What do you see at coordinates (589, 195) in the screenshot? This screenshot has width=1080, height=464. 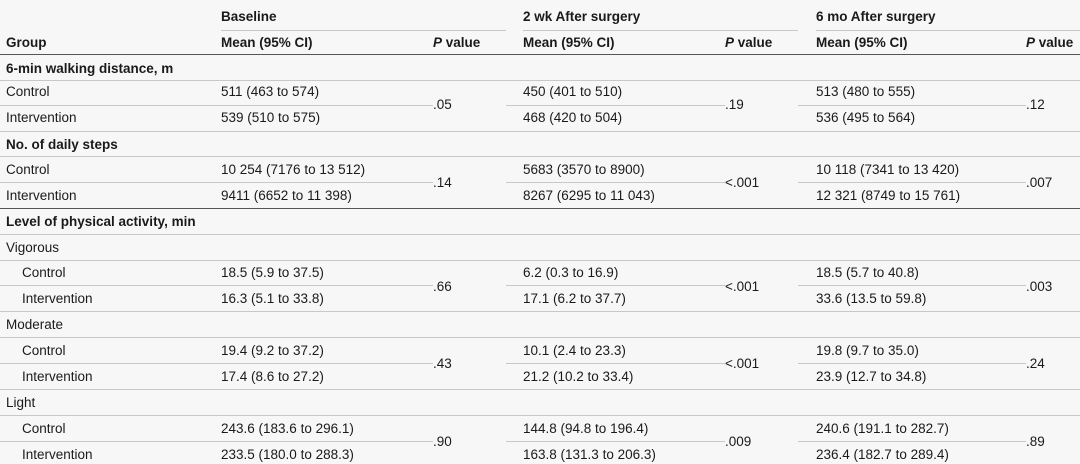 I see `cell-value: 8267 (6295 to 11 043)` at bounding box center [589, 195].